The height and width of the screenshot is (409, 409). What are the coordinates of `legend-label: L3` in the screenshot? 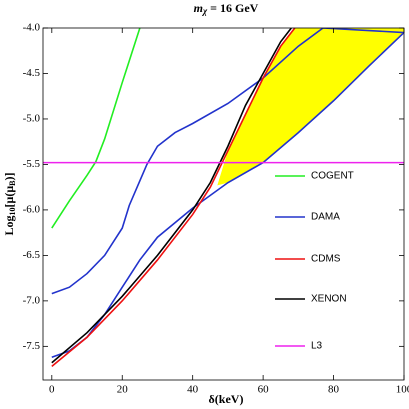 It's located at (317, 346).